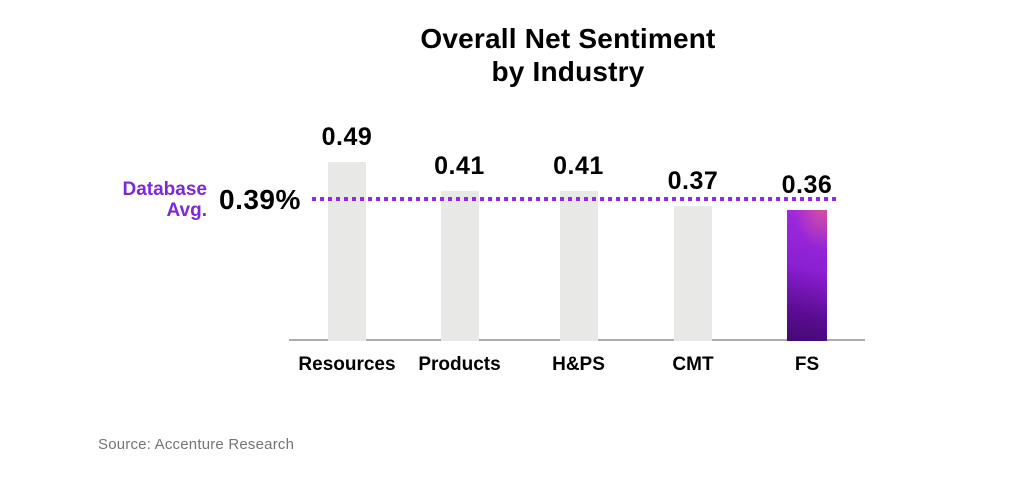 This screenshot has height=481, width=1024. I want to click on database-avg-label: Database Avg., so click(165, 200).